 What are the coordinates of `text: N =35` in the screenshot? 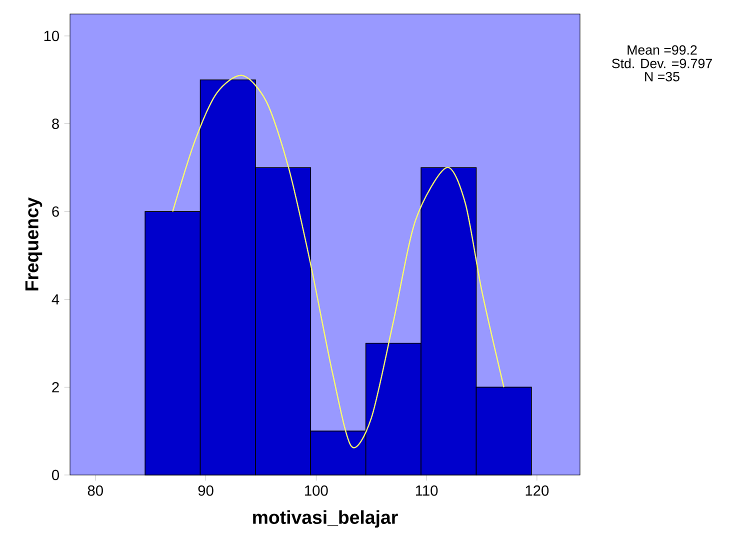 It's located at (662, 77).